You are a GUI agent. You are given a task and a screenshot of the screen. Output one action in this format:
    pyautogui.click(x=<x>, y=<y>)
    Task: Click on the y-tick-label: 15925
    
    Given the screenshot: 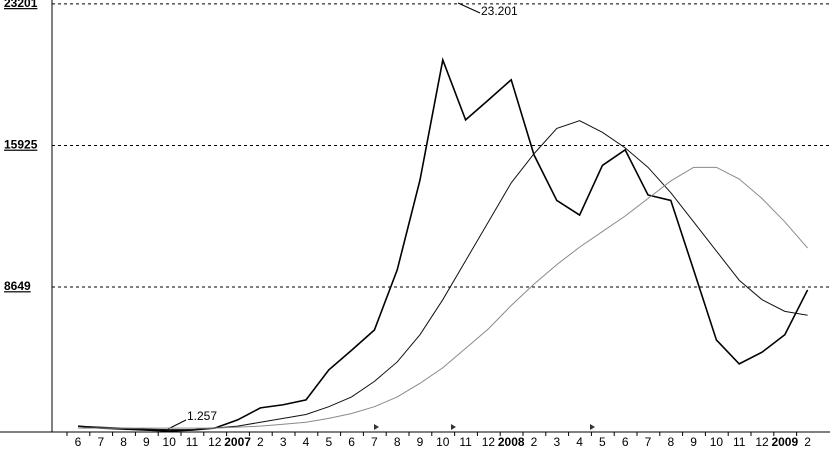 What is the action you would take?
    pyautogui.click(x=21, y=145)
    